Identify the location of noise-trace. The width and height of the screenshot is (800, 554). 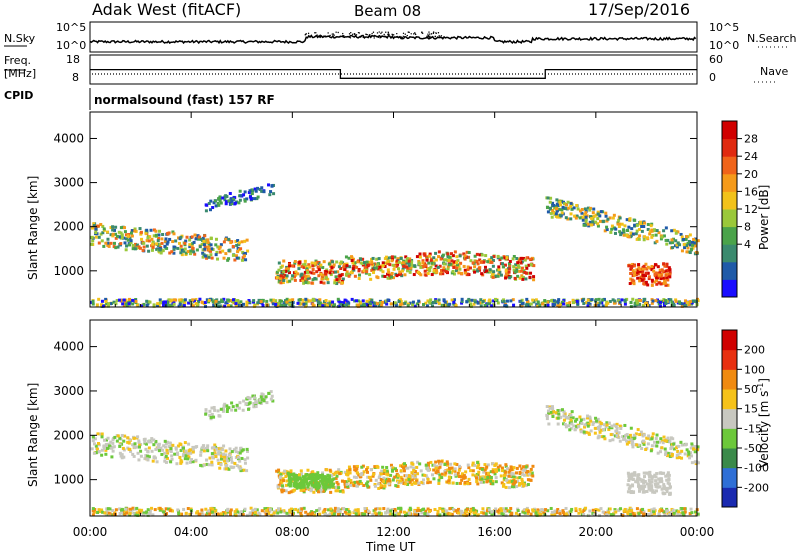
(393, 38).